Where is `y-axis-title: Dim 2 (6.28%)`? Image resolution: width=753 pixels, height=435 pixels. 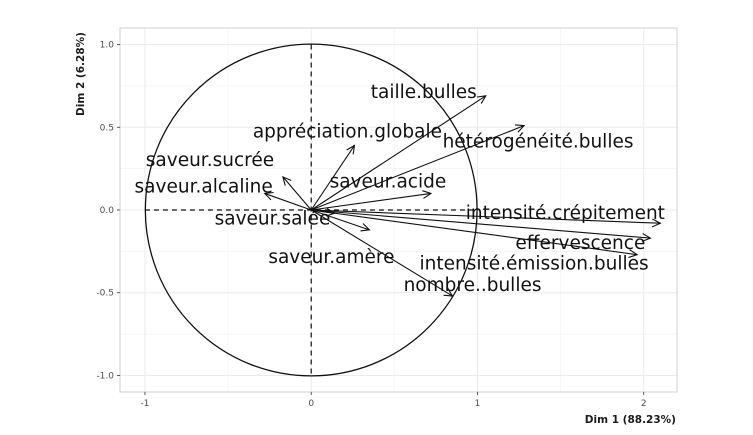
y-axis-title: Dim 2 (6.28%) is located at coordinates (81, 74).